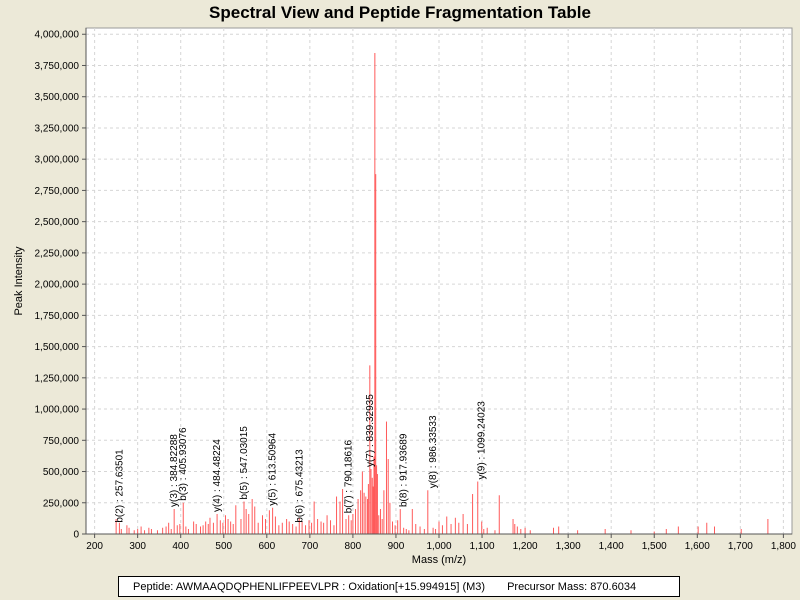 This screenshot has height=600, width=800. What do you see at coordinates (611, 546) in the screenshot?
I see `x-tick-label: 1,400` at bounding box center [611, 546].